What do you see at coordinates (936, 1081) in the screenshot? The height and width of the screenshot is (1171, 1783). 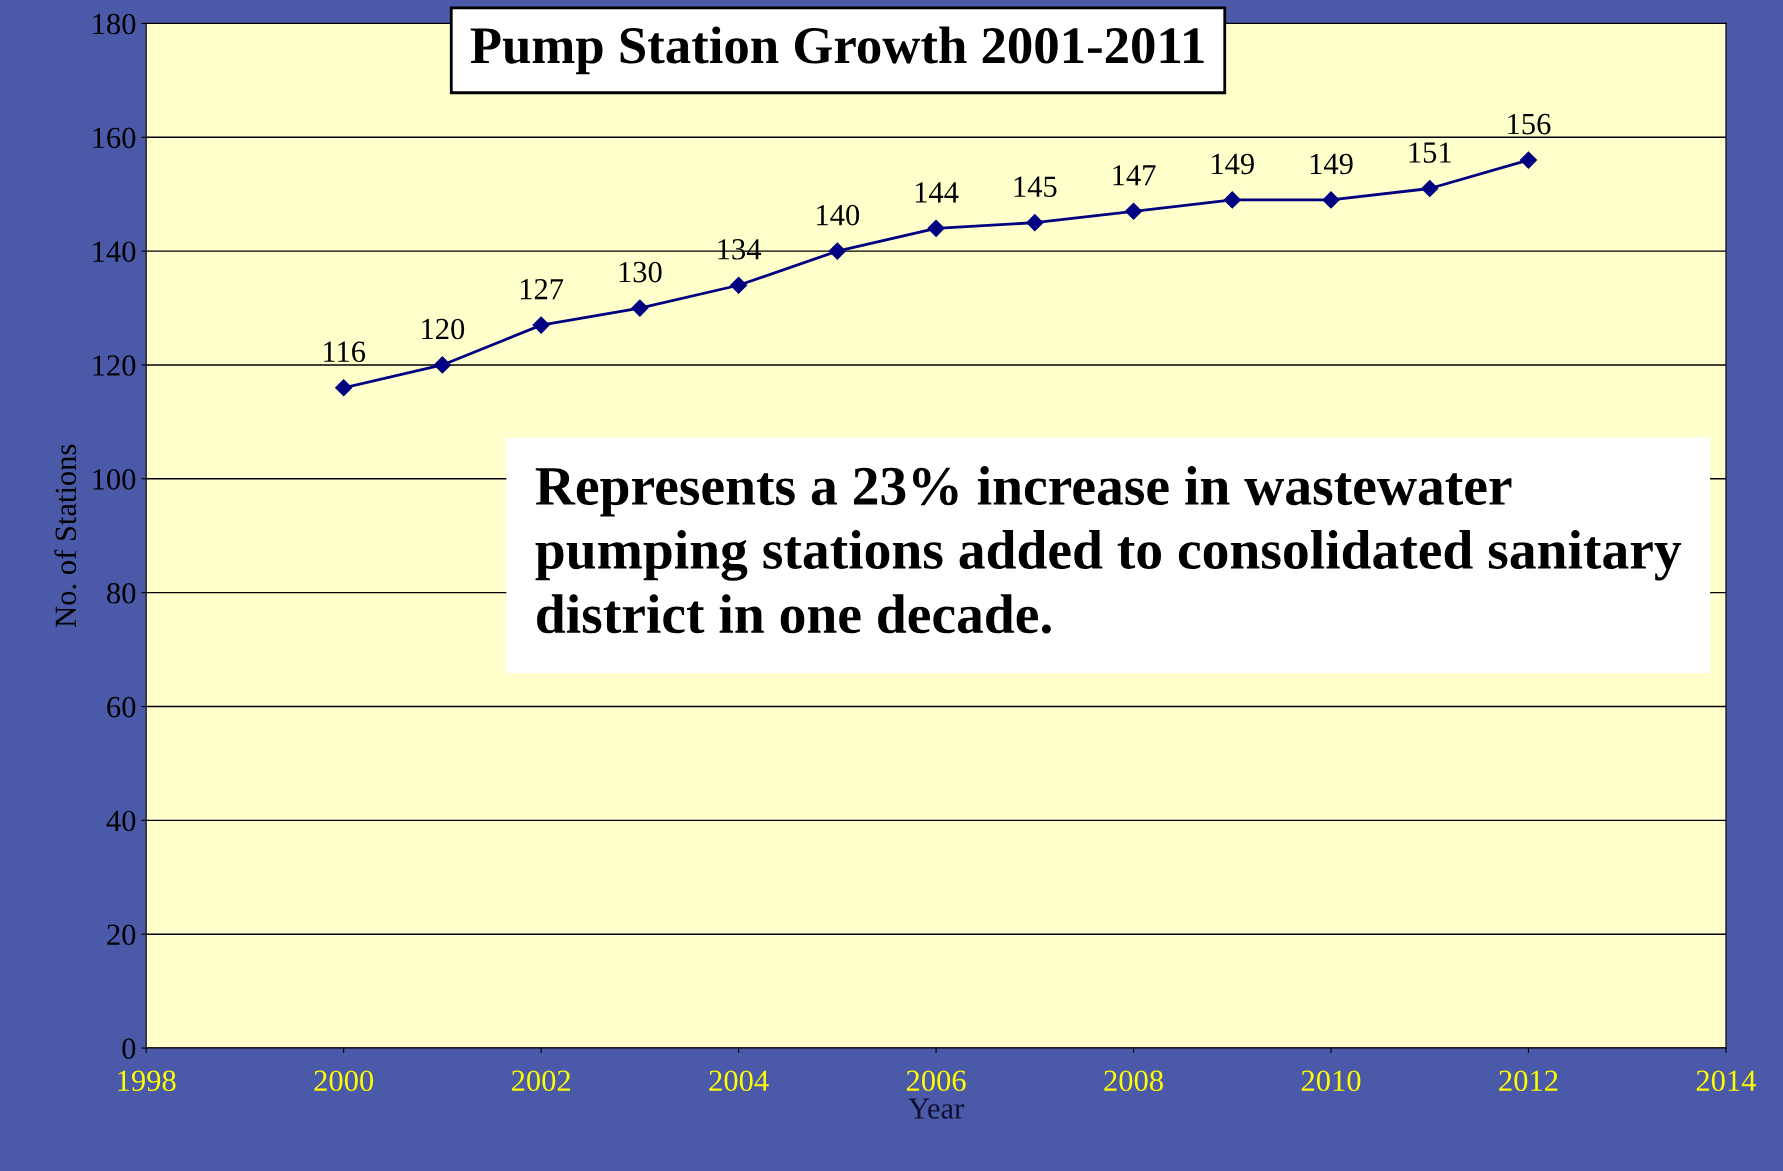 I see `x-tick-label: 2006` at bounding box center [936, 1081].